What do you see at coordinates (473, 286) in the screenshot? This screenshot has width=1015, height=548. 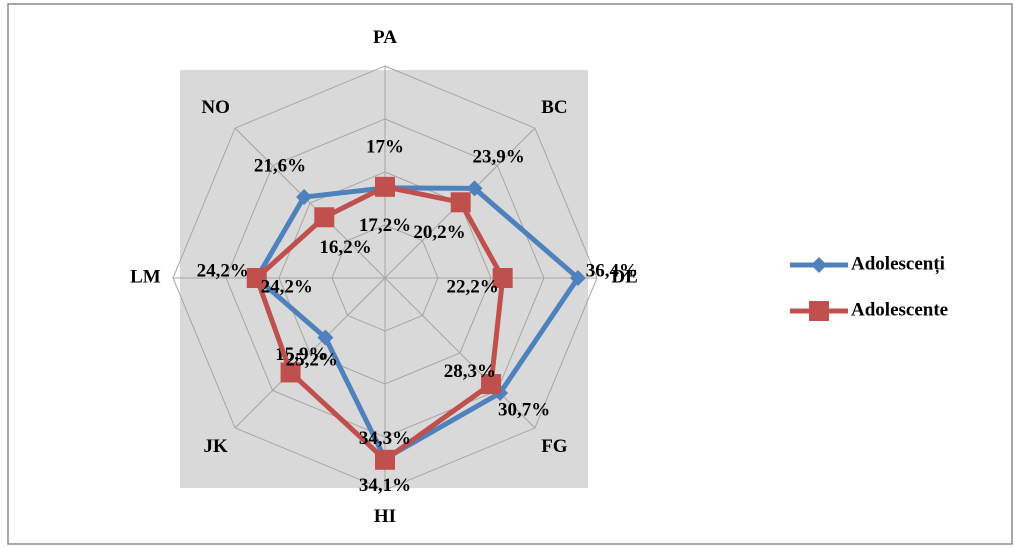 I see `data-label: 22,2%` at bounding box center [473, 286].